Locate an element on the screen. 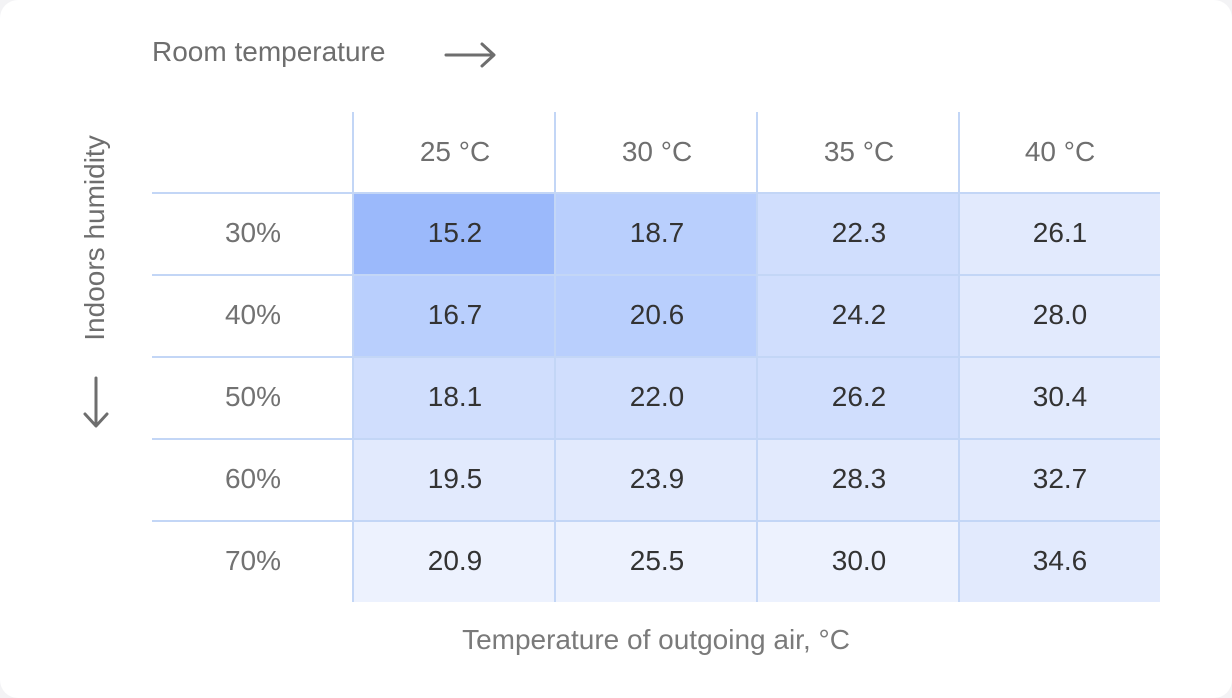 This screenshot has height=698, width=1232. heatmap-cell: 23.9 is located at coordinates (657, 479).